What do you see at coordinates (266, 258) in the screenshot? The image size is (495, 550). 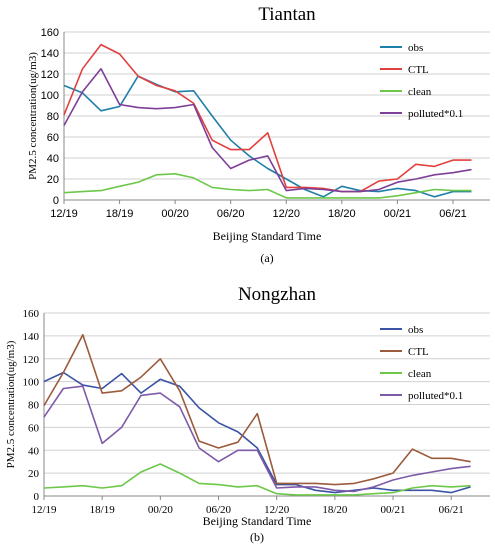 I see `panel-label: (a)` at bounding box center [266, 258].